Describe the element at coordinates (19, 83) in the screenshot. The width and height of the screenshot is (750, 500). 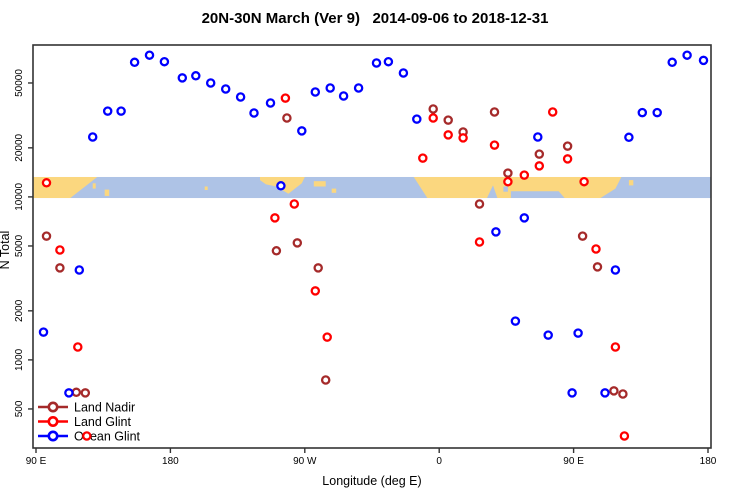
I see `y-tick-label: 50000` at that location.